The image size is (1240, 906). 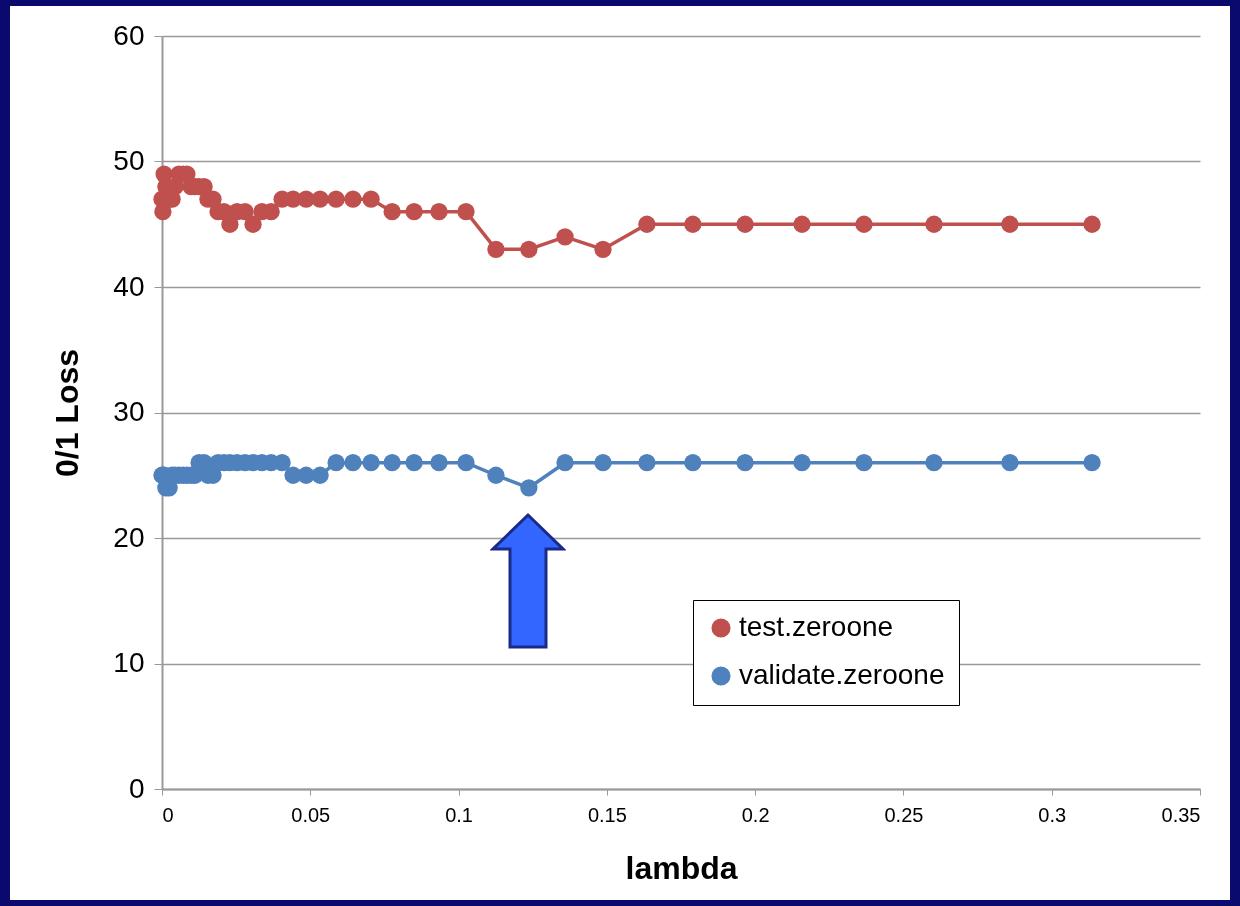 What do you see at coordinates (607, 814) in the screenshot?
I see `x-tick-label: 0.15` at bounding box center [607, 814].